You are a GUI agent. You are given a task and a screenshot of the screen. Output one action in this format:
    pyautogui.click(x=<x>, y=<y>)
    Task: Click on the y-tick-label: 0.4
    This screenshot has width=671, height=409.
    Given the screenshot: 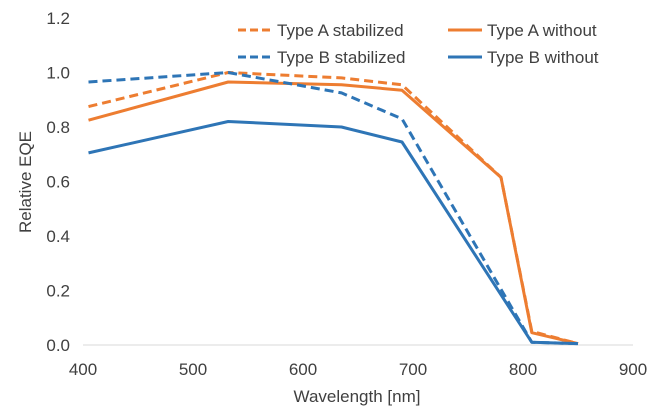 What is the action you would take?
    pyautogui.click(x=58, y=236)
    